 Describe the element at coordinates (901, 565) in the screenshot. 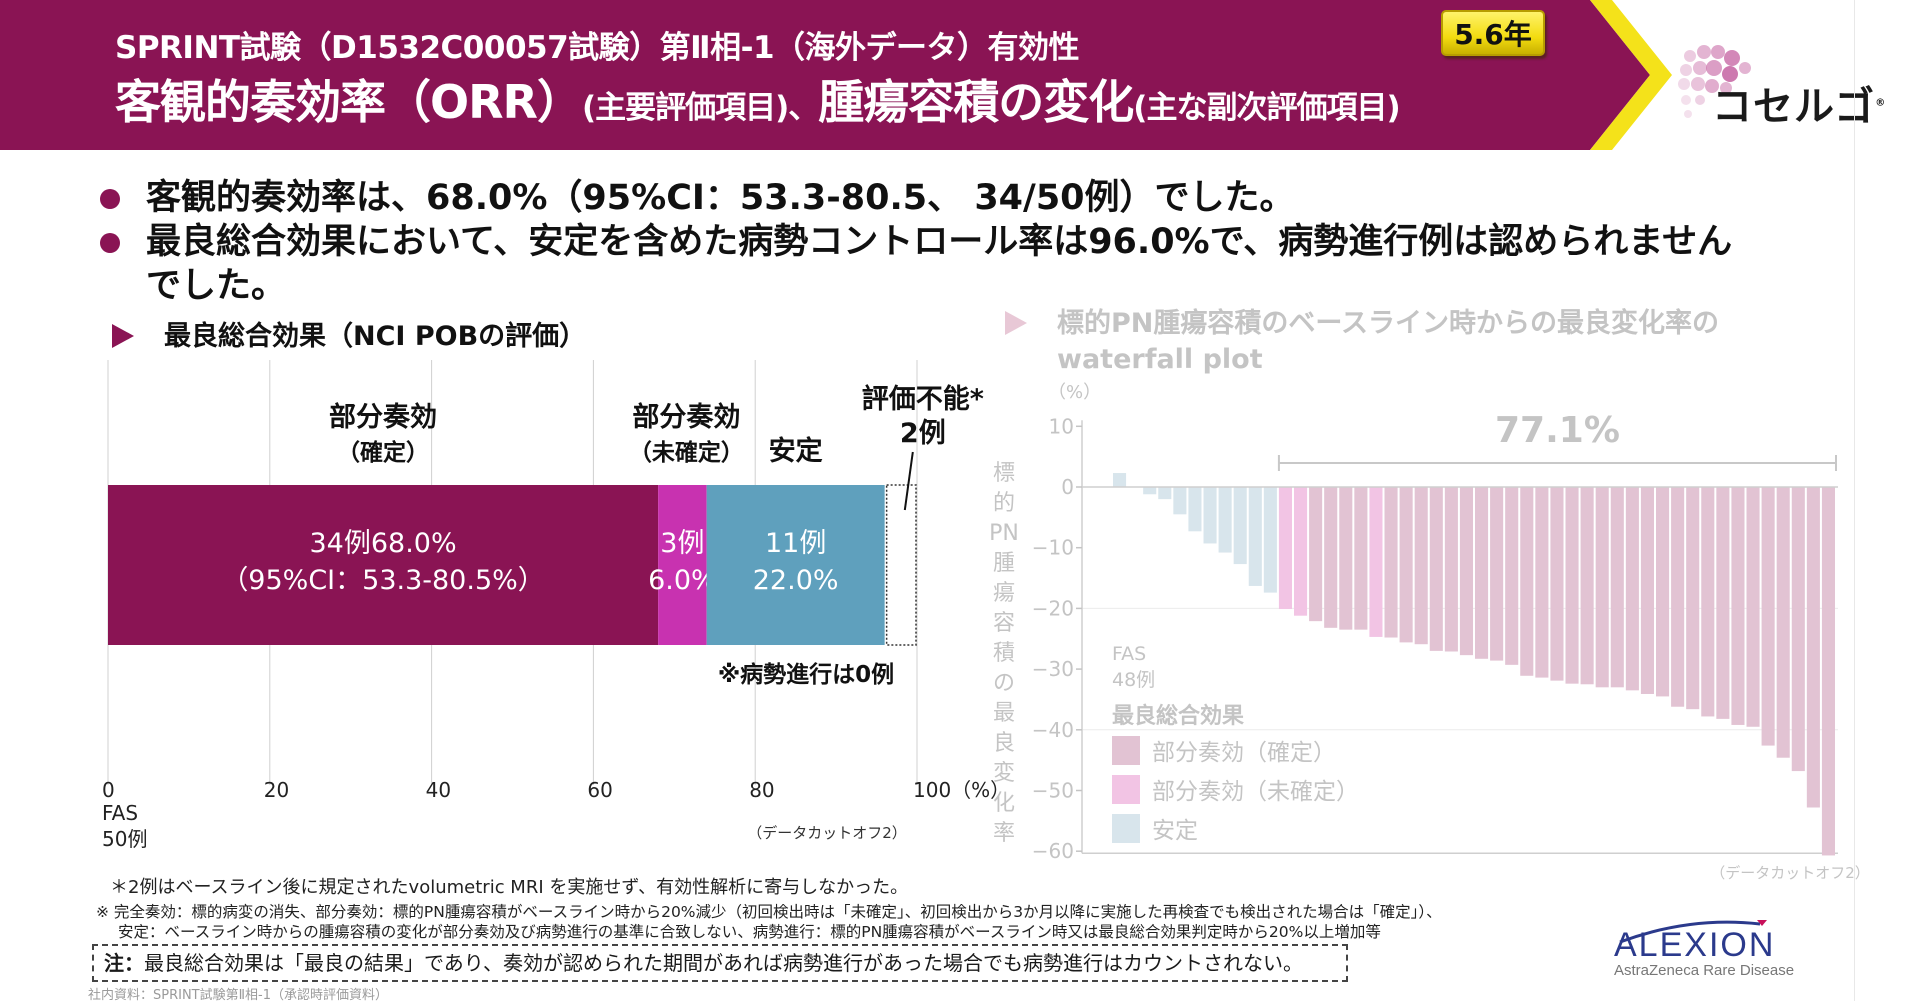

I see `bar-segment-not-evaluable` at that location.